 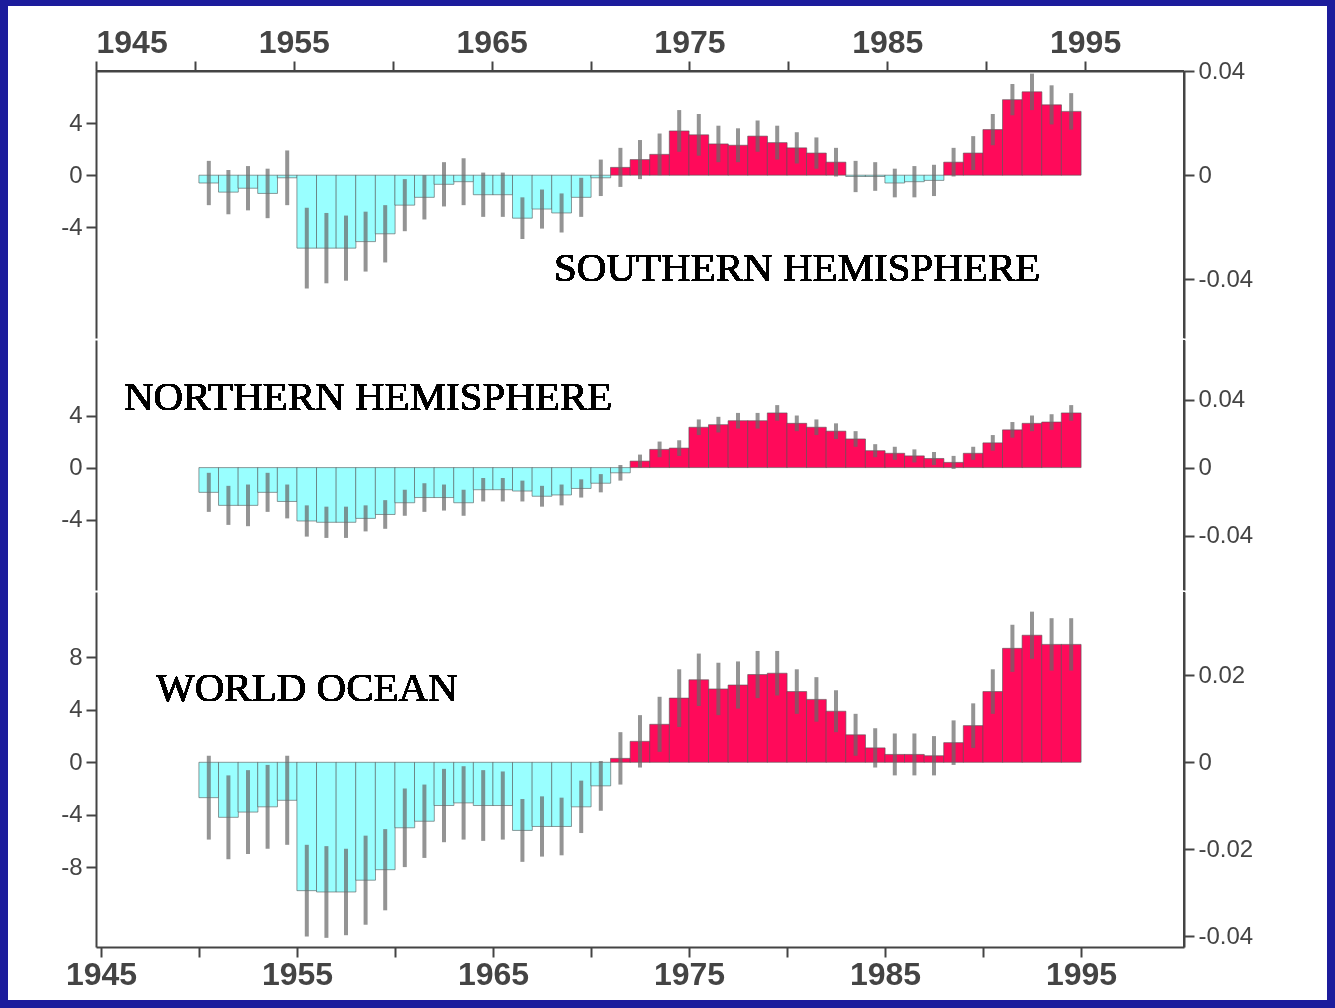 What do you see at coordinates (689, 973) in the screenshot?
I see `x-tick-label: 1975` at bounding box center [689, 973].